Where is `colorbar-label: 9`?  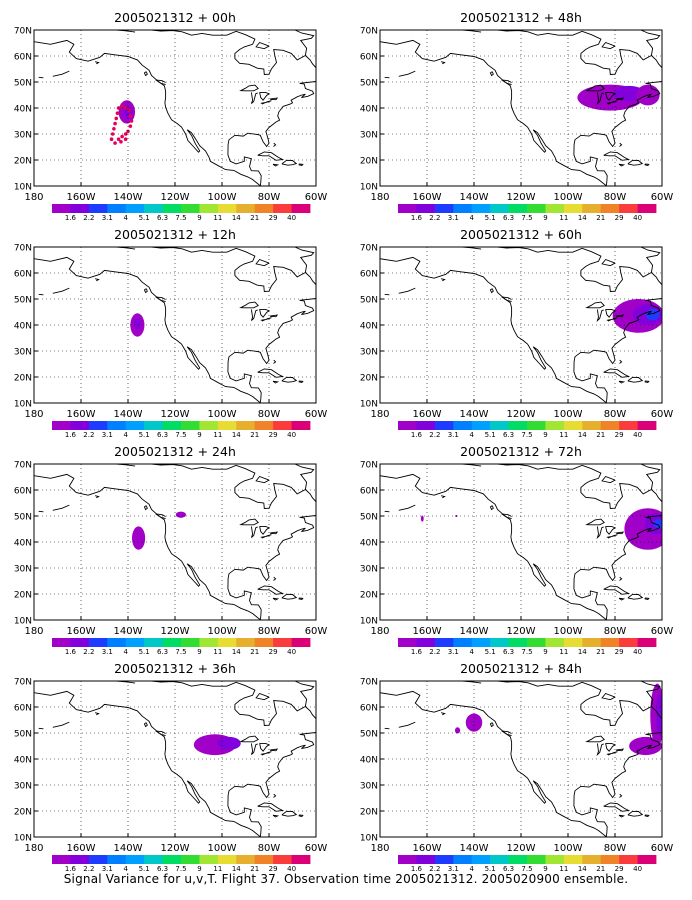
colorbar-label: 9 is located at coordinates (545, 435).